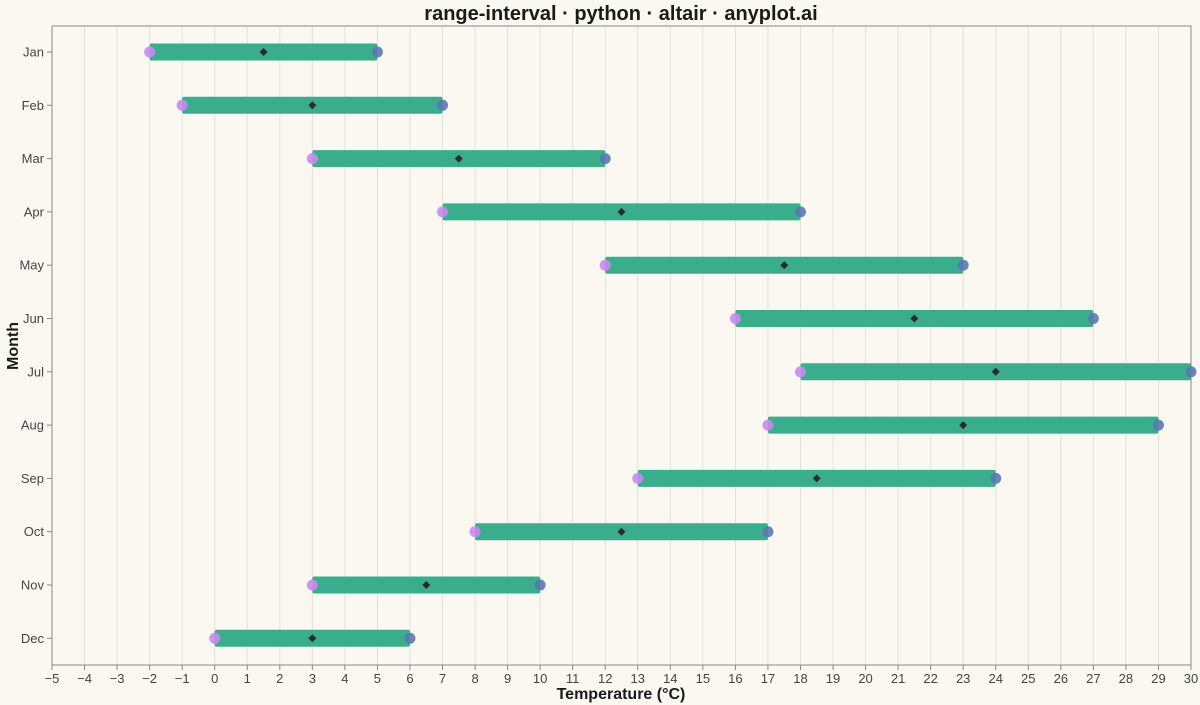  What do you see at coordinates (735, 678) in the screenshot?
I see `x-tick-label: 16` at bounding box center [735, 678].